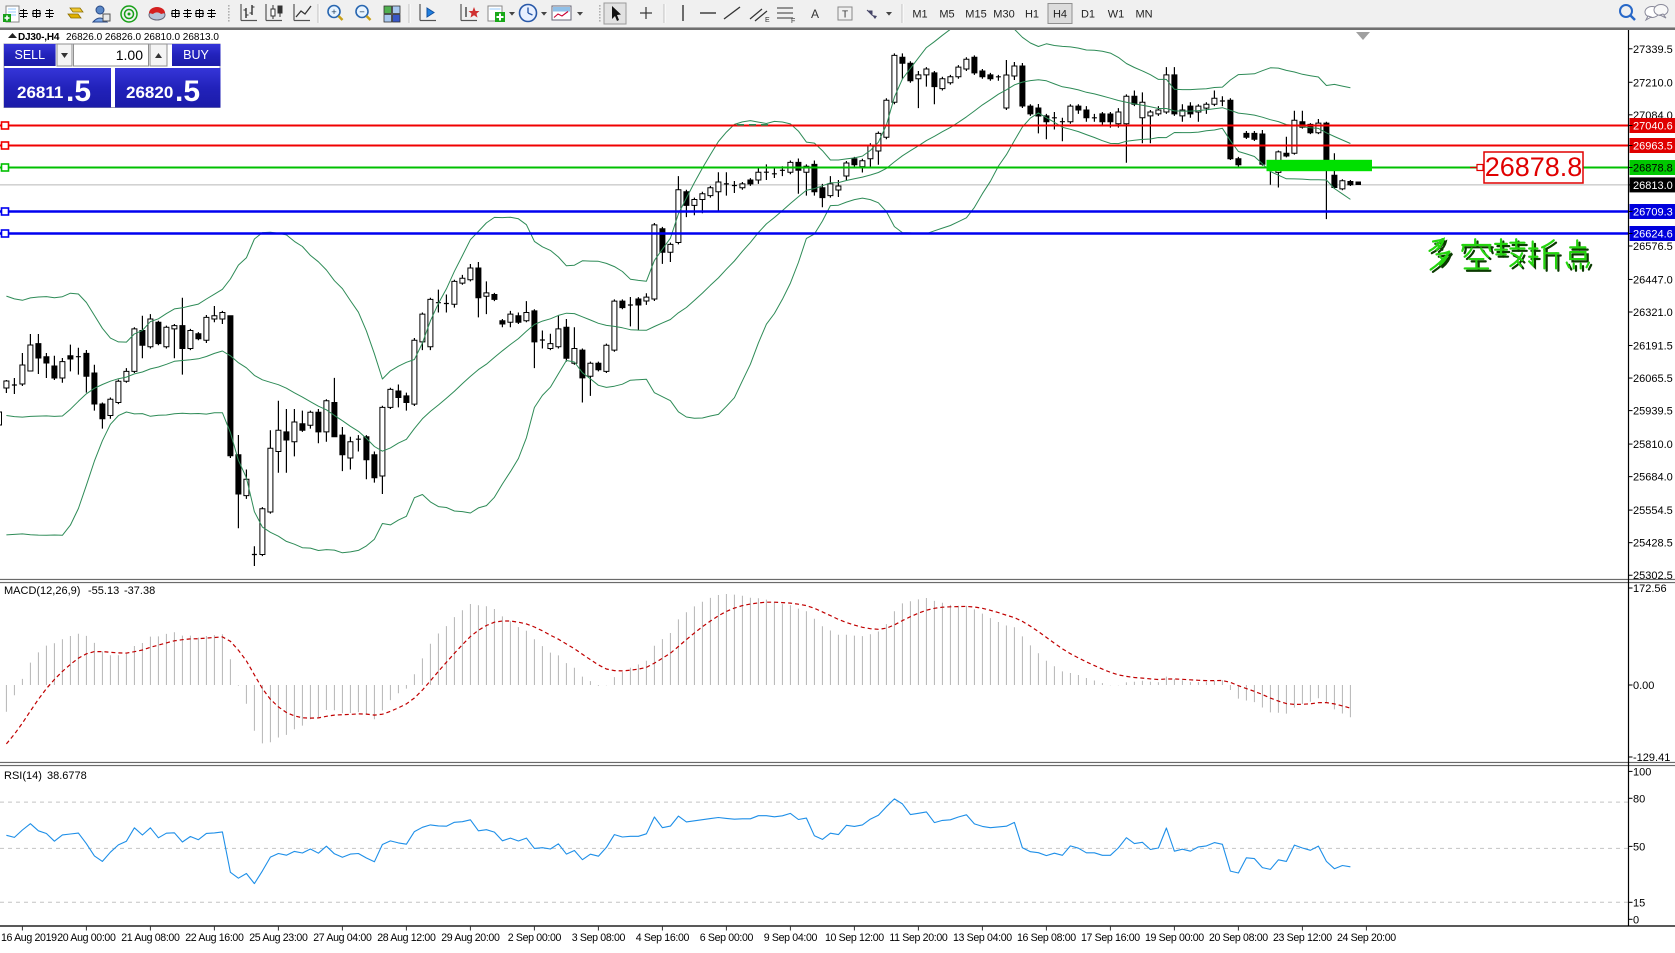 The height and width of the screenshot is (953, 1675). What do you see at coordinates (815, 14) in the screenshot?
I see `svg-text: A` at bounding box center [815, 14].